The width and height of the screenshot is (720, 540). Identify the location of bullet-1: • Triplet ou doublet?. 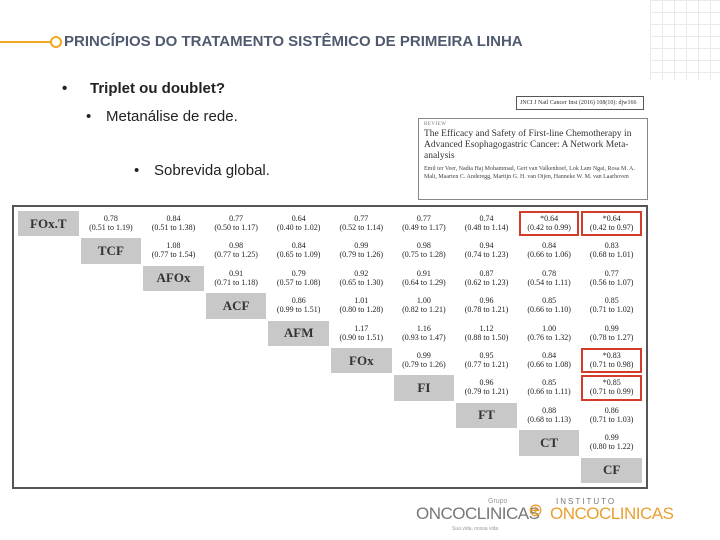
(143, 88).